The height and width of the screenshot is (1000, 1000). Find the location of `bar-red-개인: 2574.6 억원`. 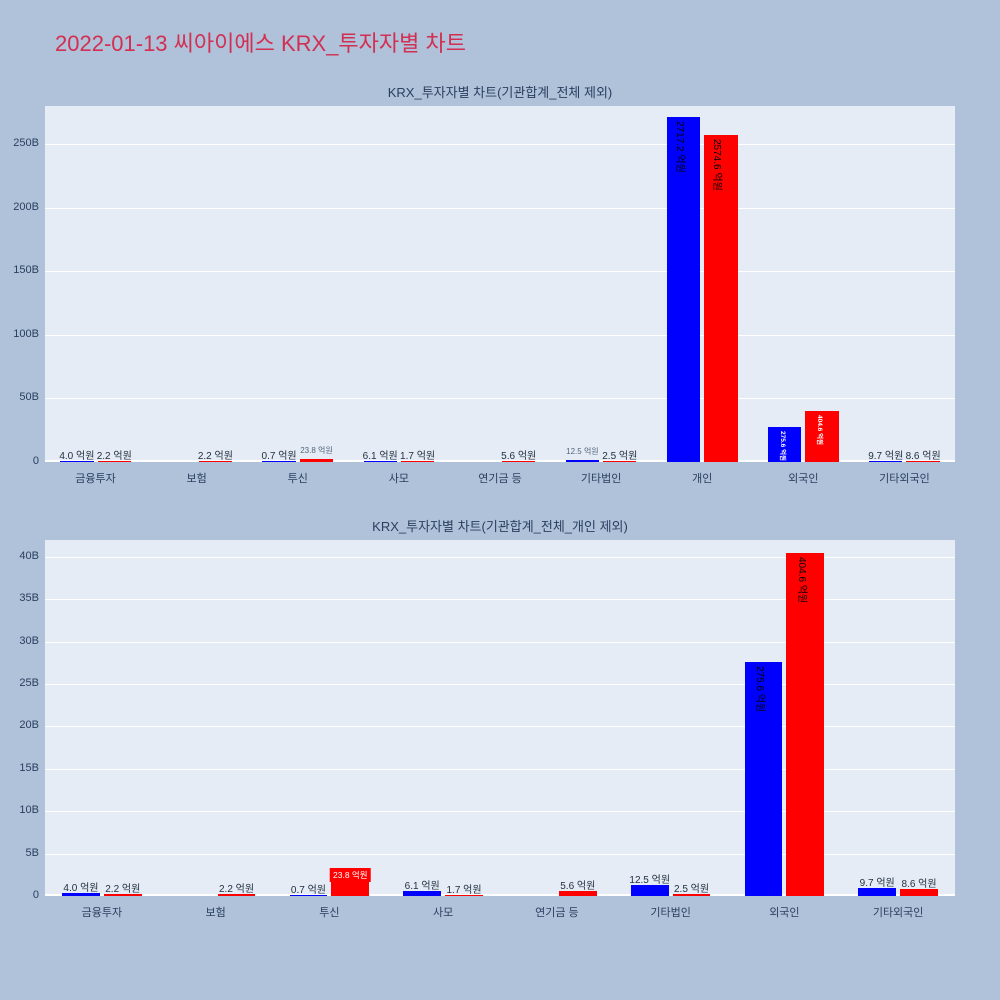

bar-red-개인: 2574.6 억원 is located at coordinates (721, 298).